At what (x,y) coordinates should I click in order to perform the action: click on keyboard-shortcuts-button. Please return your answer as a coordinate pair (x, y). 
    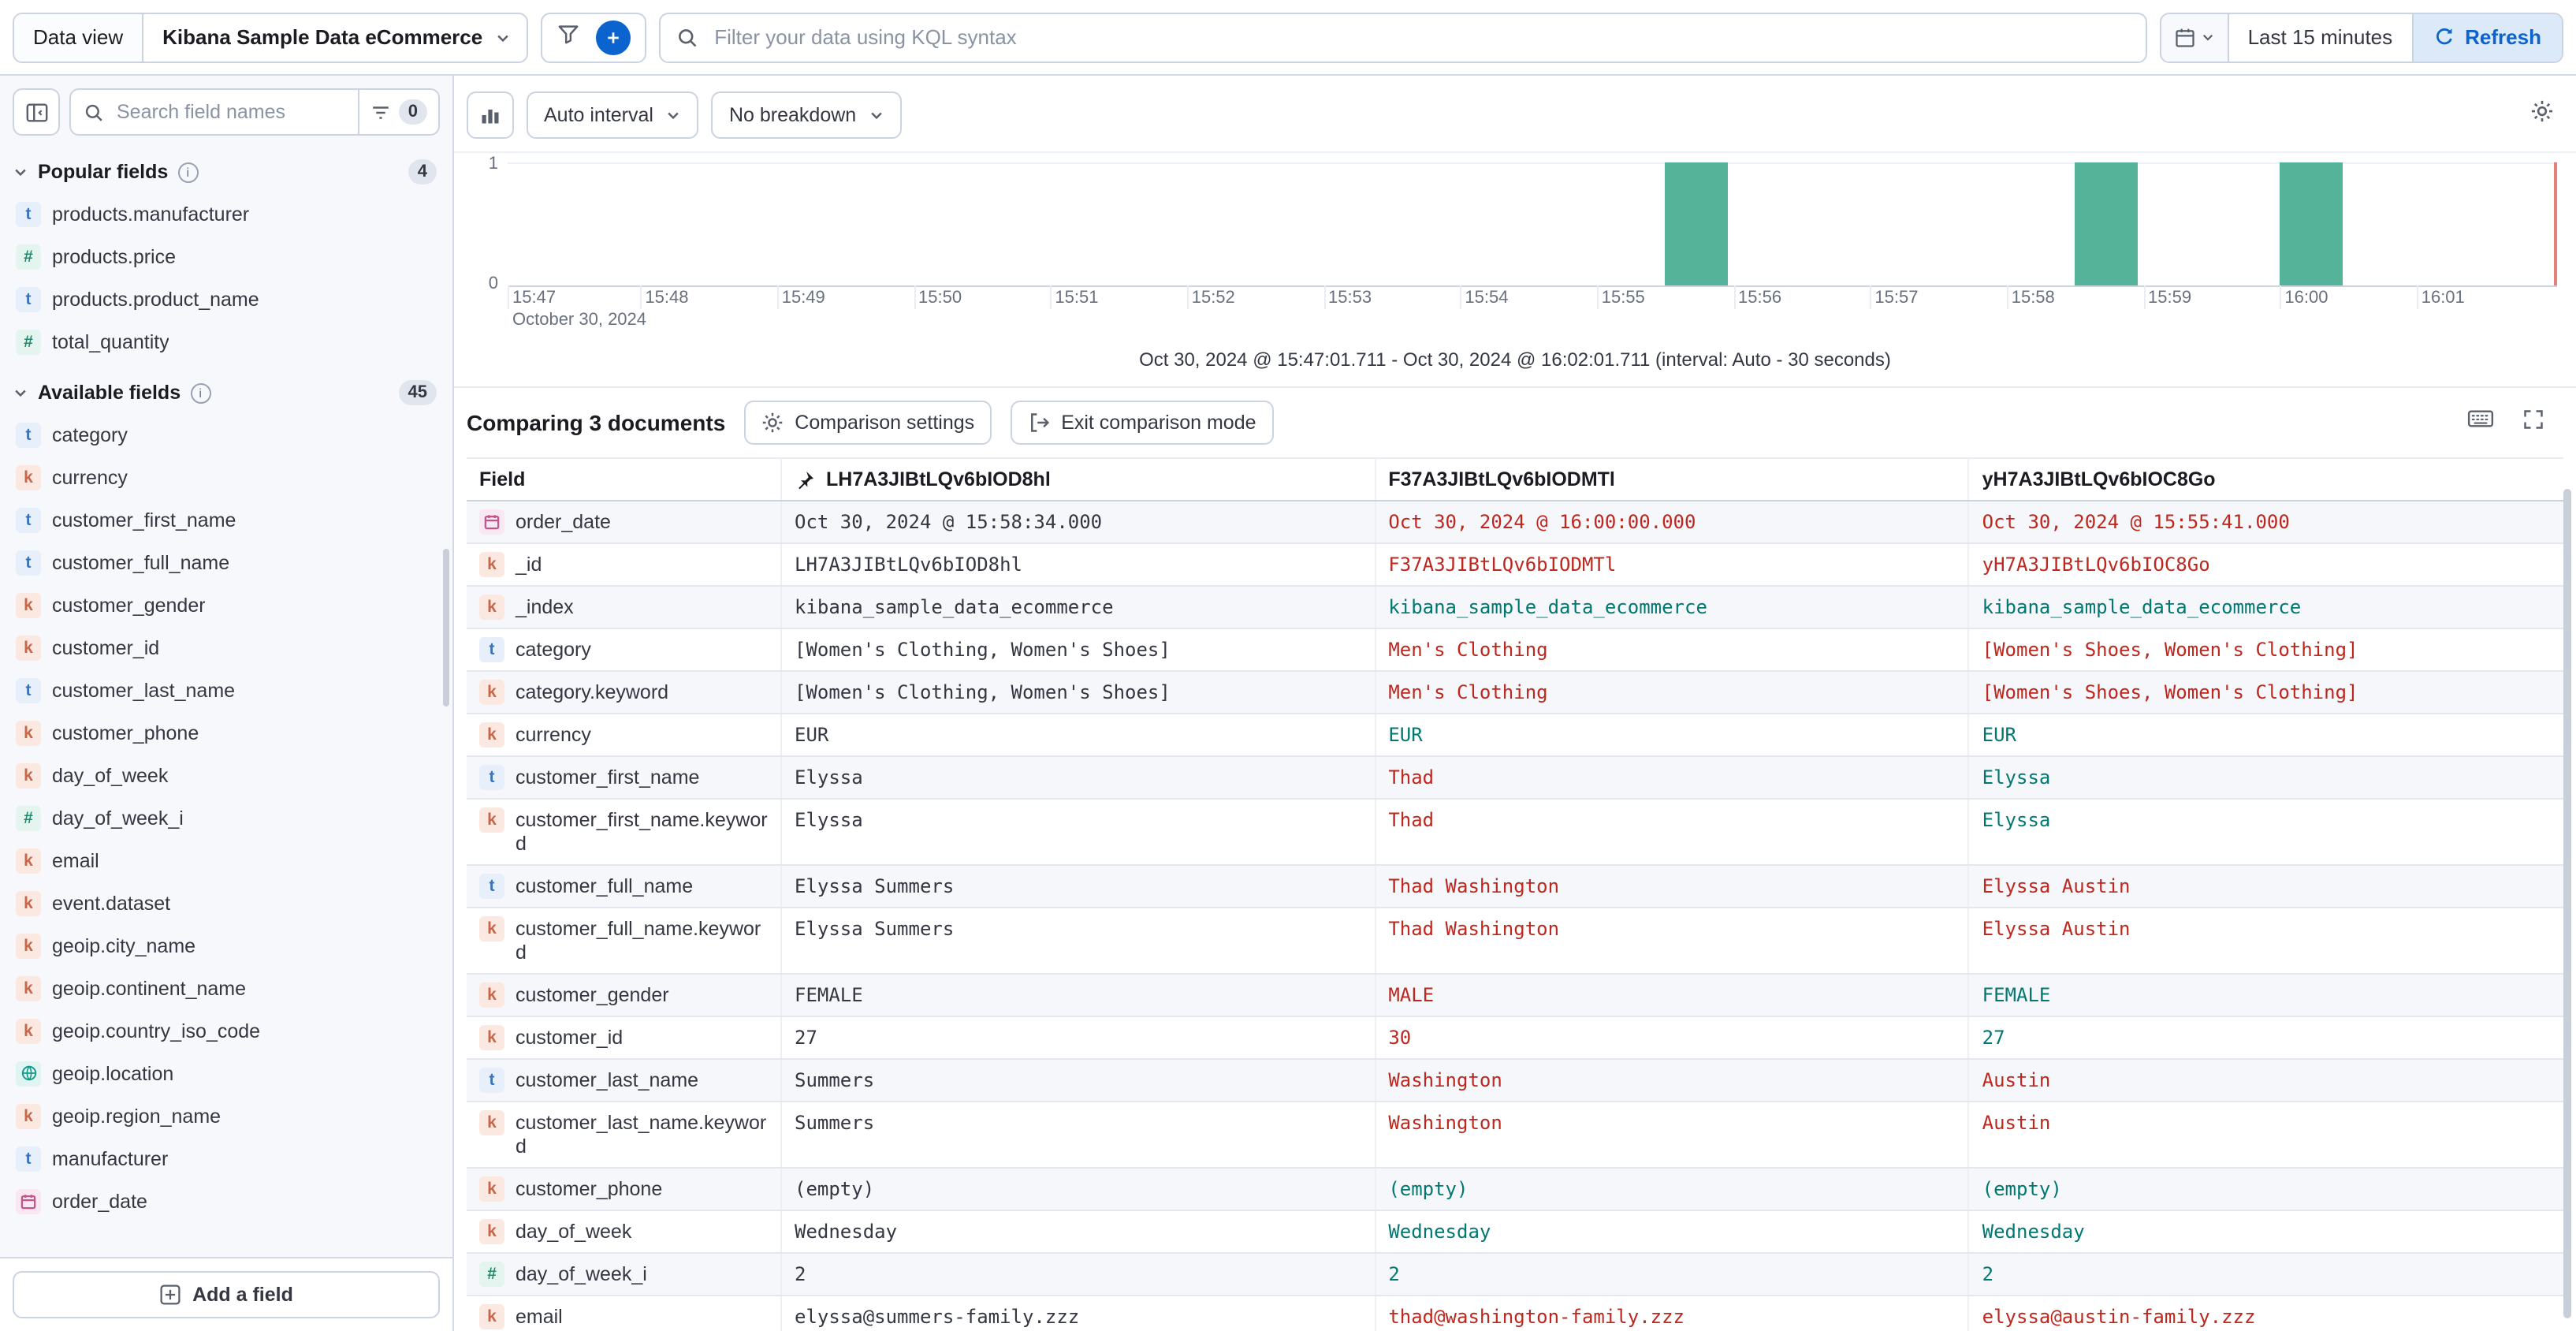
    Looking at the image, I should click on (2480, 422).